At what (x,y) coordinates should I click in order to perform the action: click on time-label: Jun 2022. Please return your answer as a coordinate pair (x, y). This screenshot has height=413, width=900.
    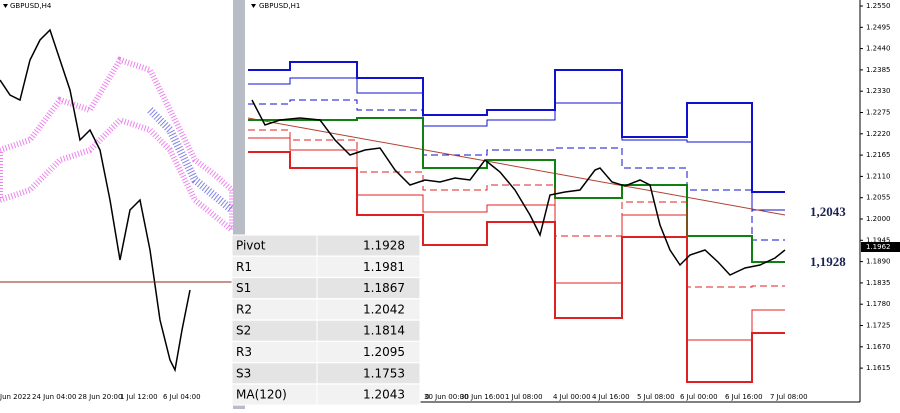
    Looking at the image, I should click on (15, 397).